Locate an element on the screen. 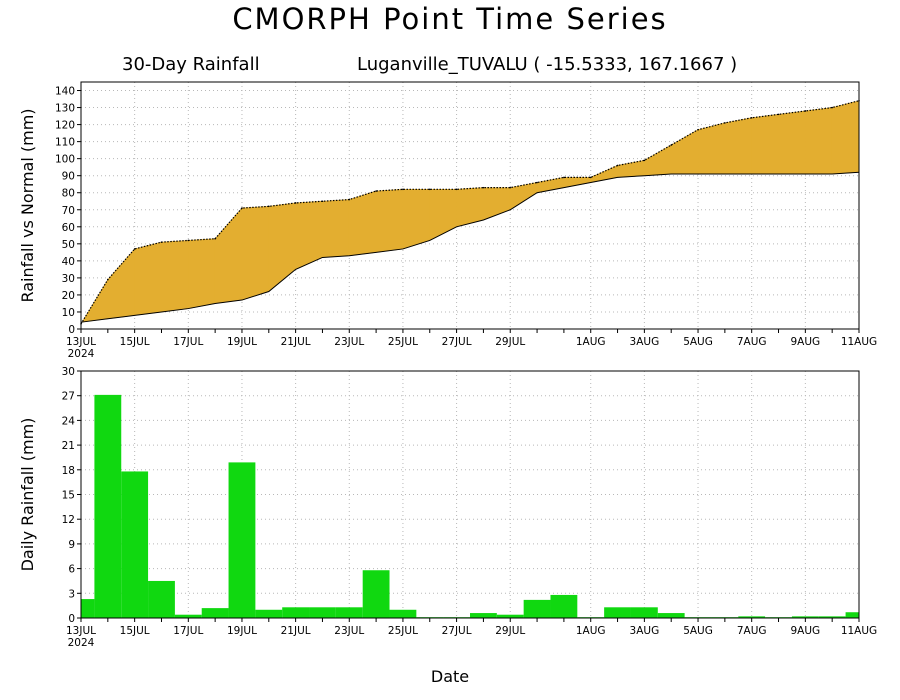  bottom-xtick-label: 21JUL is located at coordinates (296, 631).